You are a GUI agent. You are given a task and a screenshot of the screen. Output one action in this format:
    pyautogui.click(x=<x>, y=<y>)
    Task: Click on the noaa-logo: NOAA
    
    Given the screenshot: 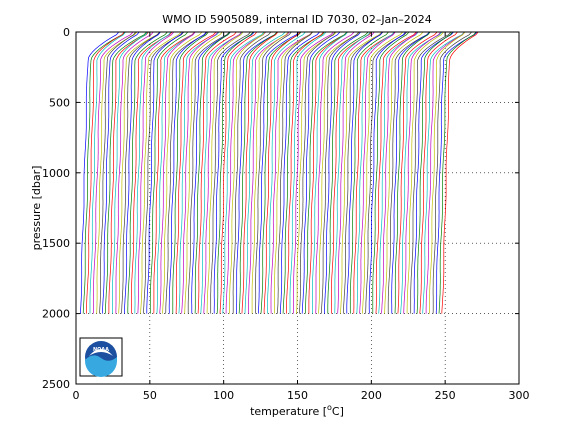 What is the action you would take?
    pyautogui.click(x=101, y=357)
    